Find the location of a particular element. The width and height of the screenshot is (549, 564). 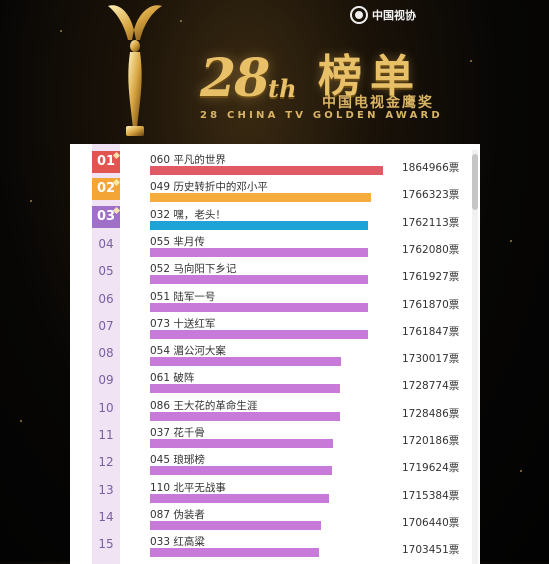

entry-name: 055 芈月传 is located at coordinates (177, 241).